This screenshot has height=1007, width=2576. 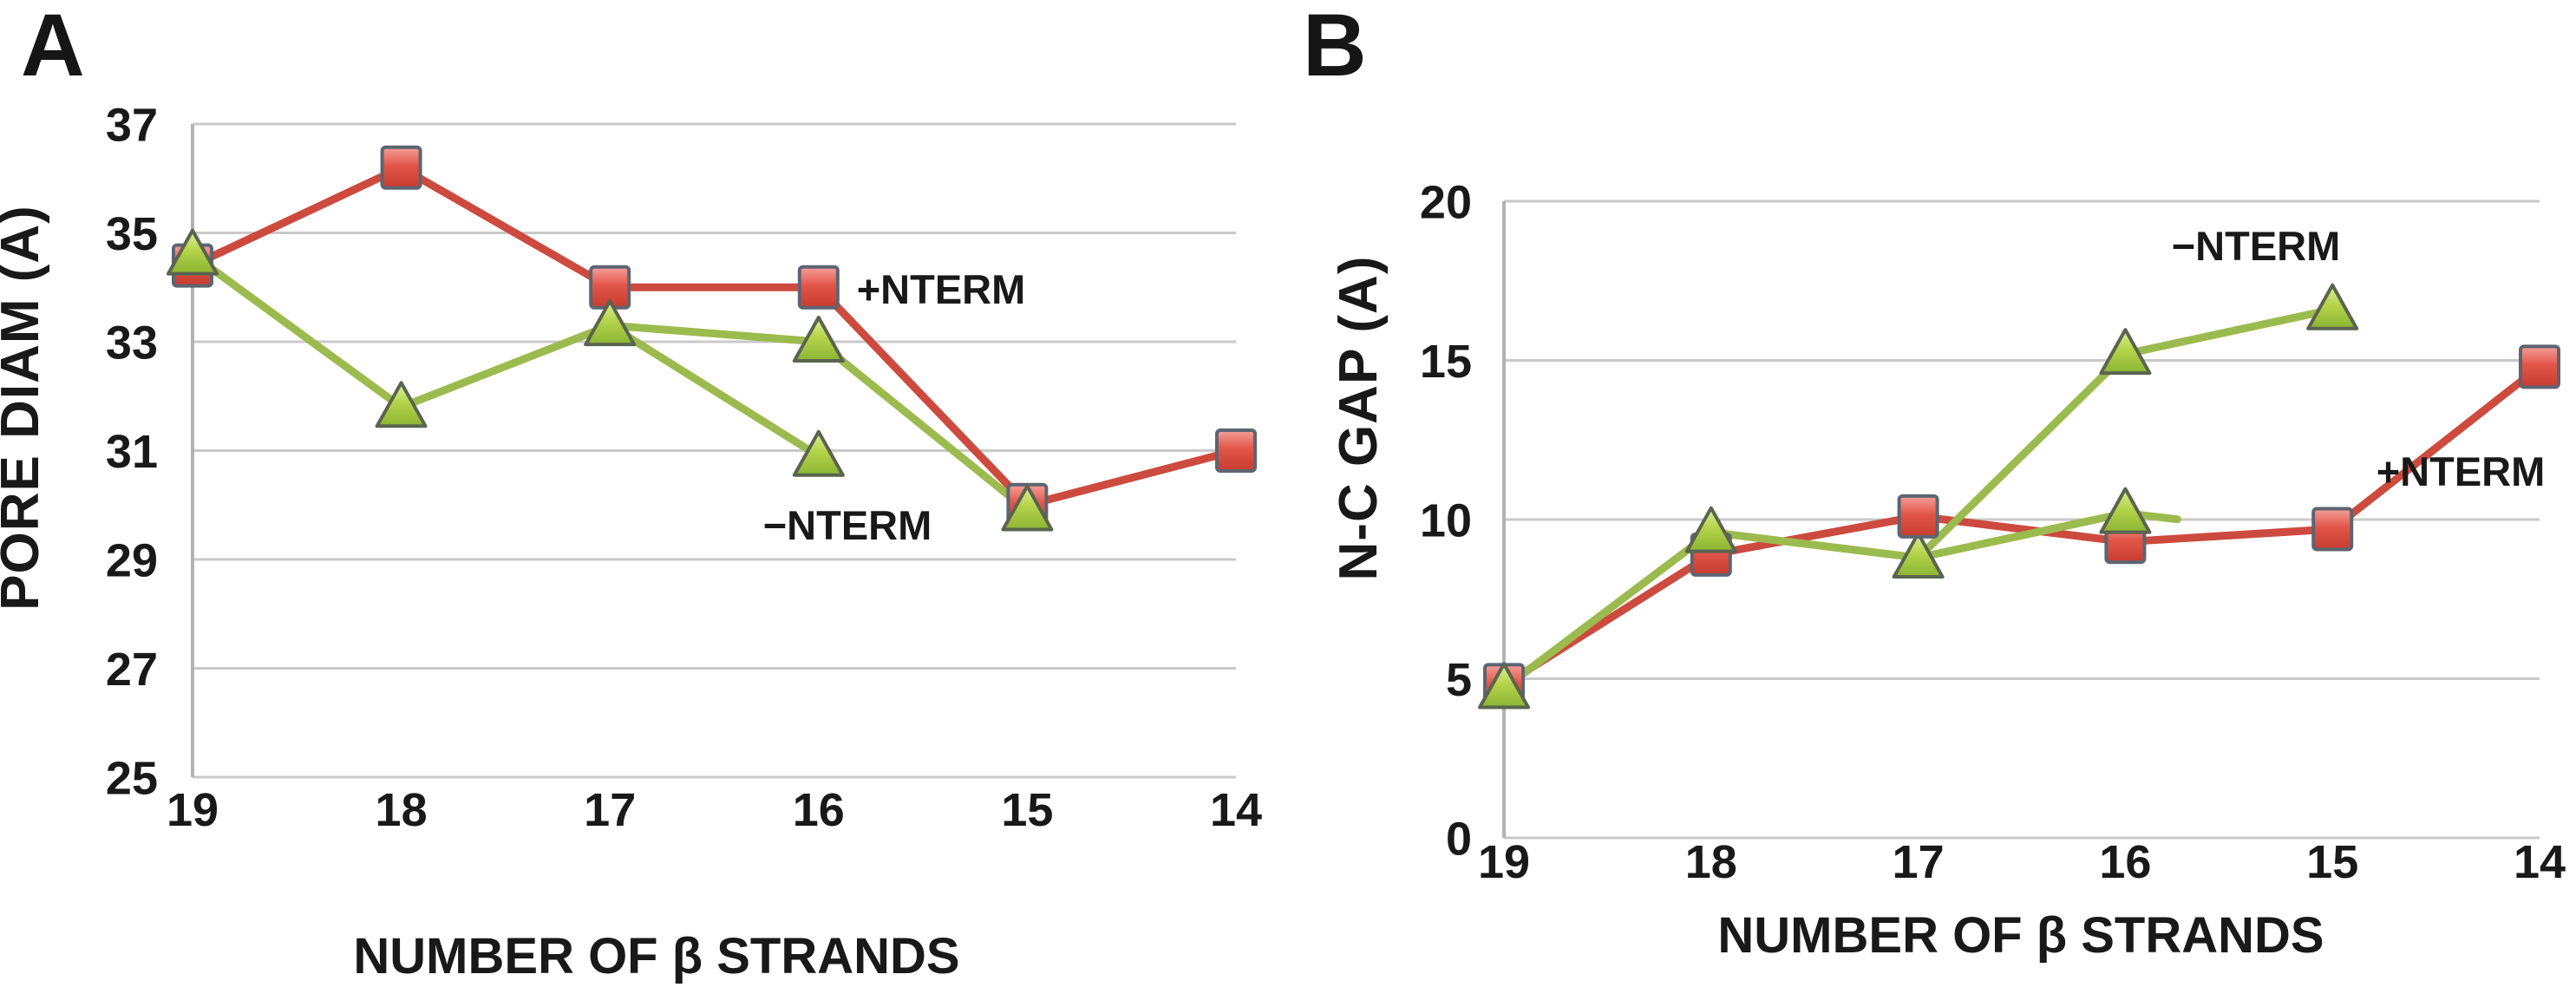 I want to click on y-axis-title: N-C GAP (A), so click(x=1359, y=418).